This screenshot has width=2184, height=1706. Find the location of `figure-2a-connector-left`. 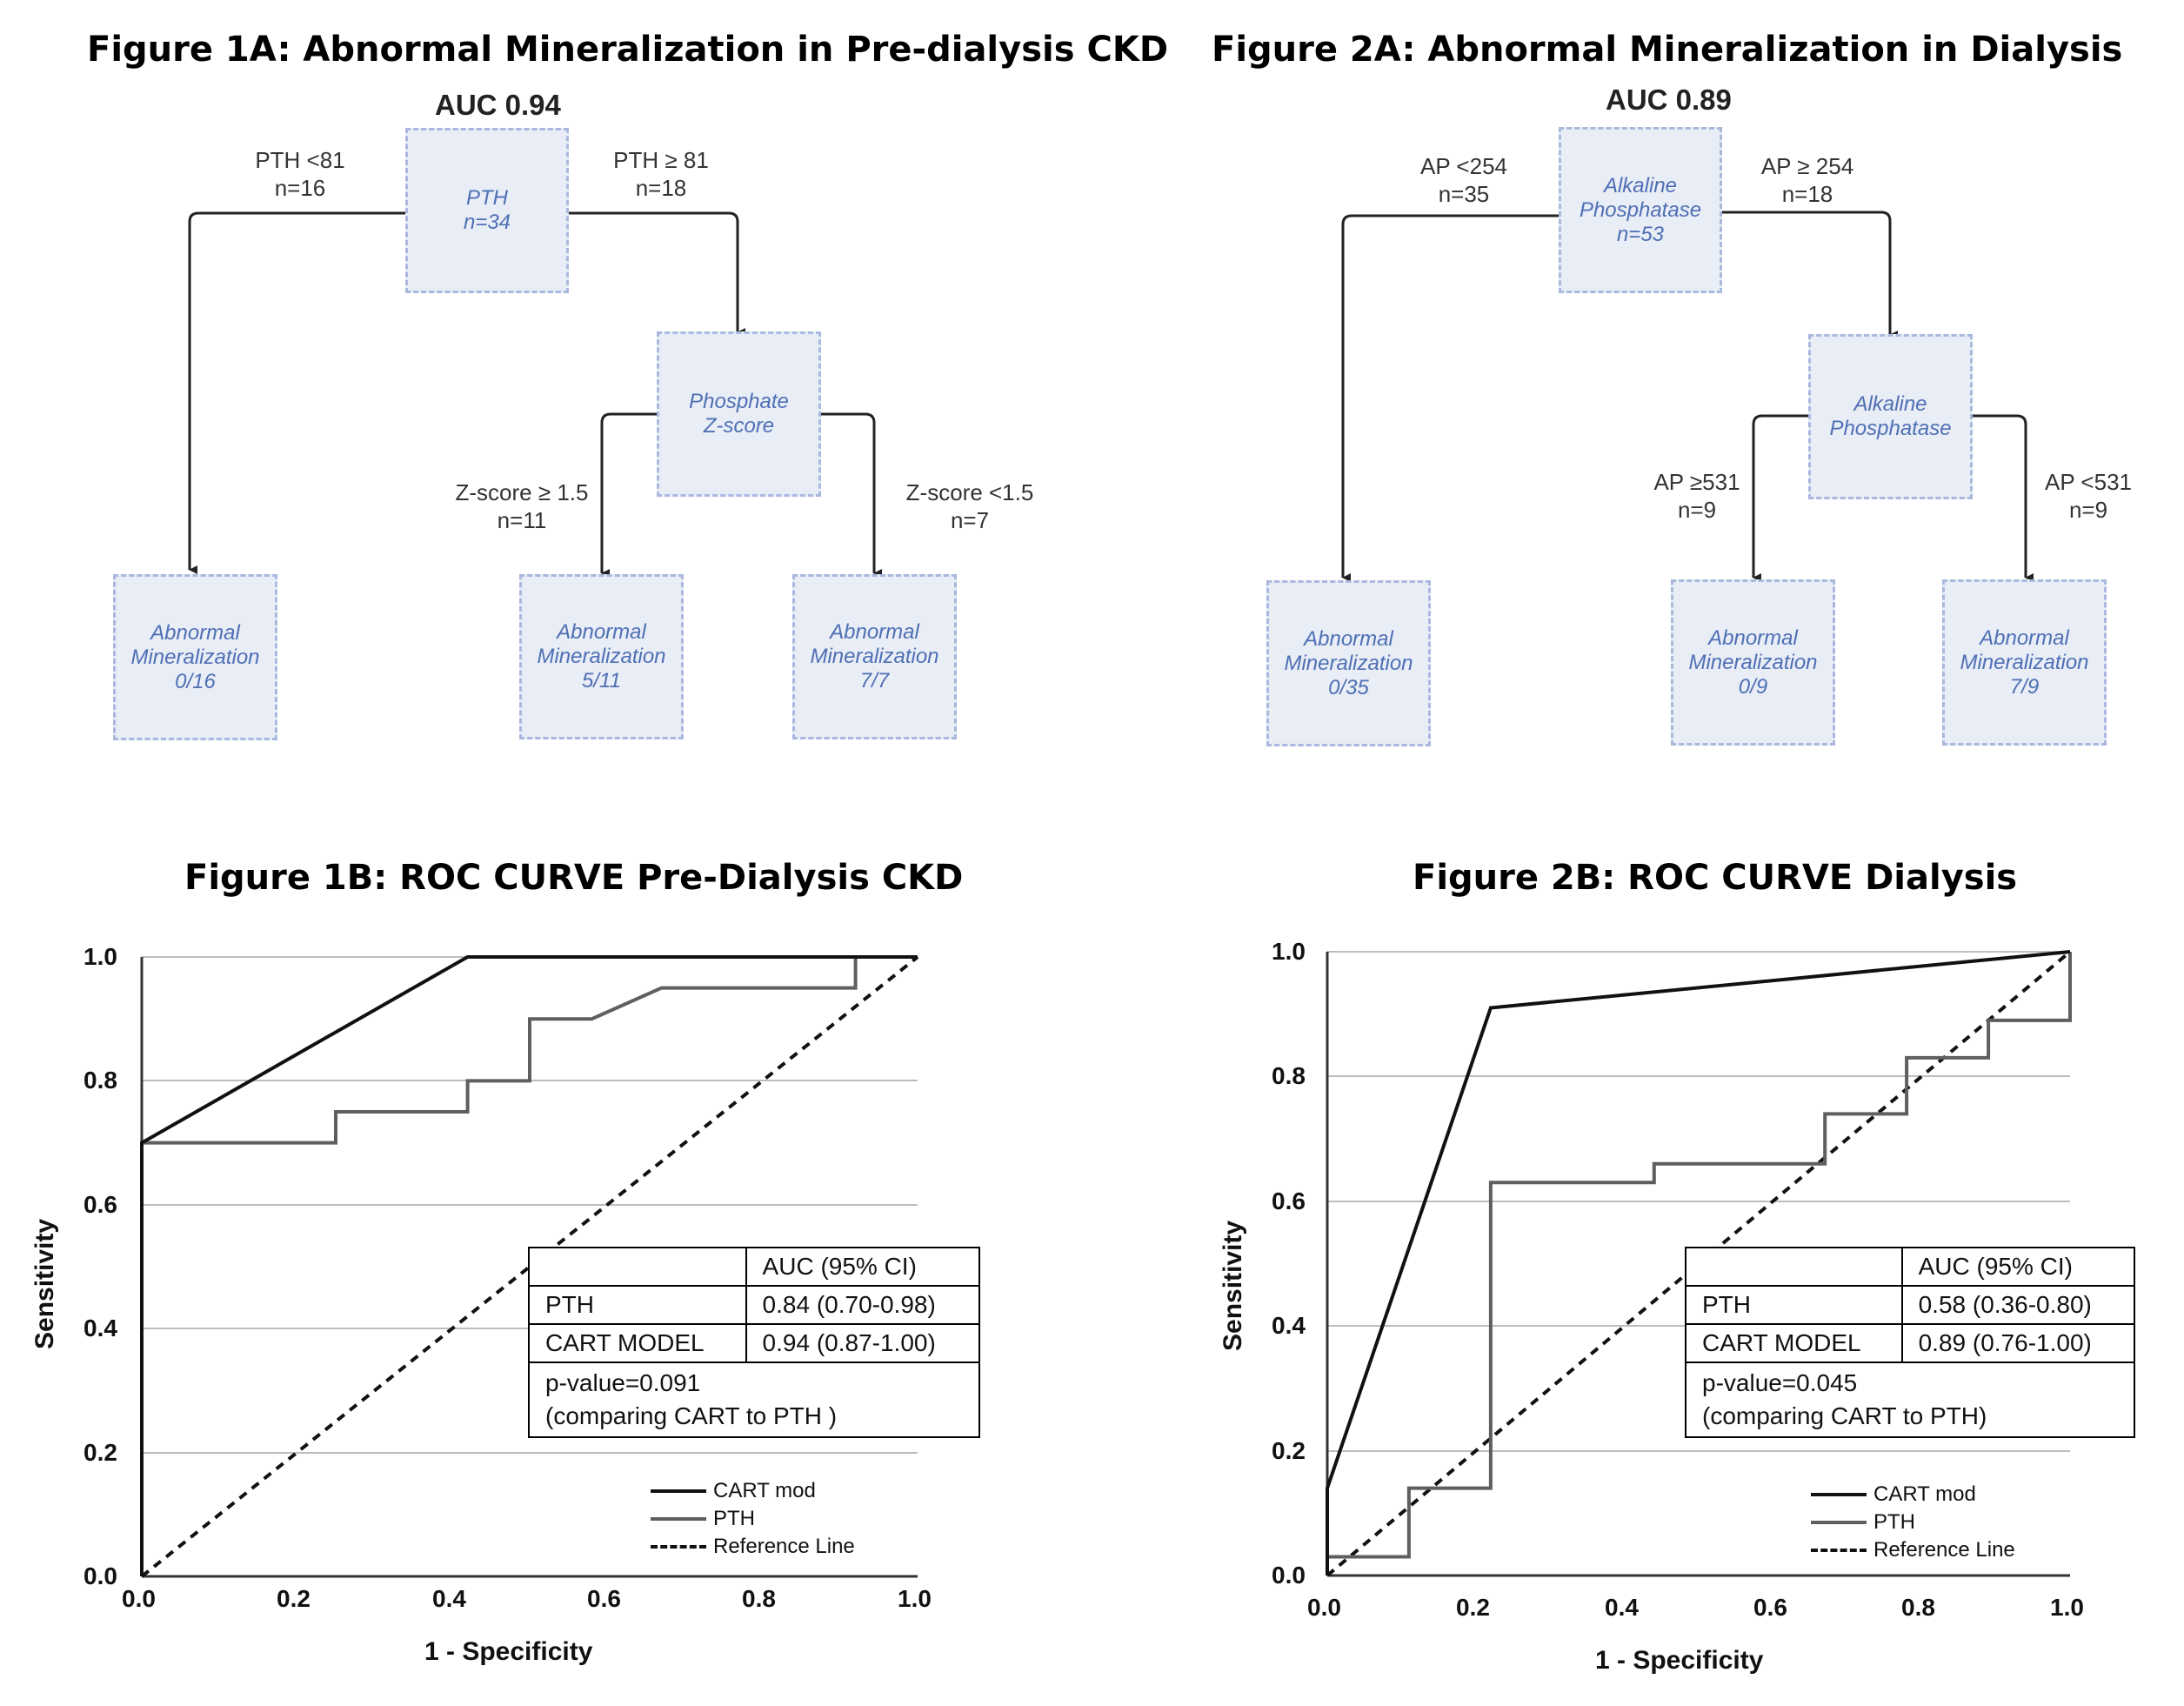

figure-2a-connector-left is located at coordinates (1450, 398).